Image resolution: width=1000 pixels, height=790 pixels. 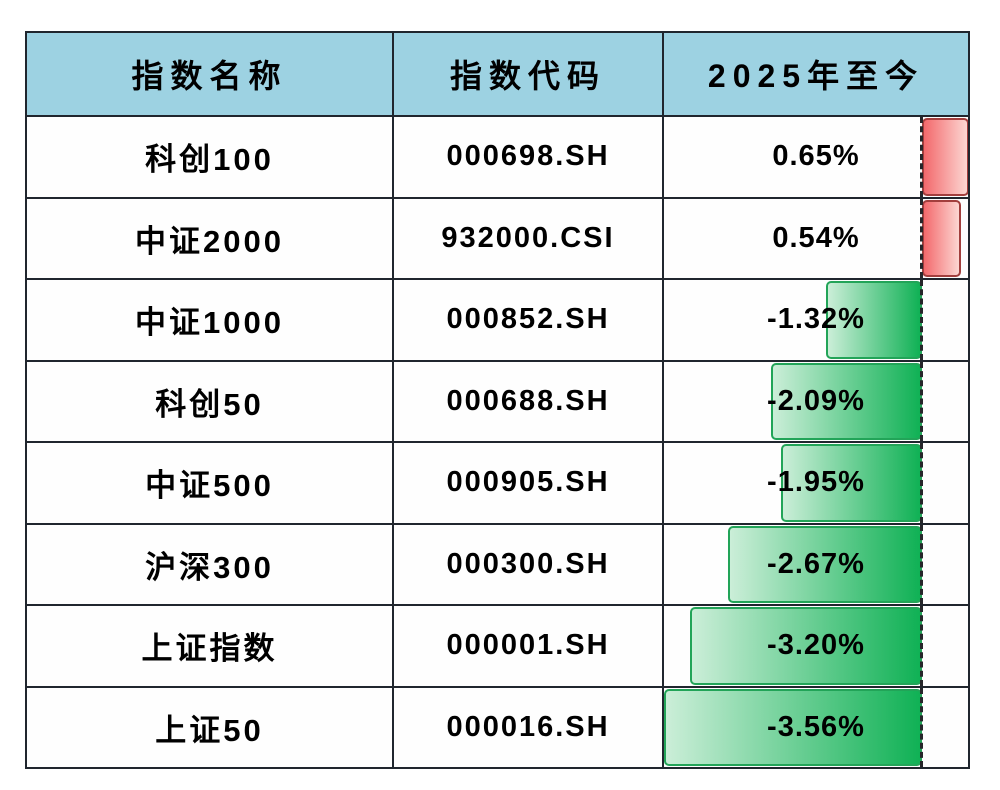 I want to click on change-value: -1.32%, so click(x=816, y=319).